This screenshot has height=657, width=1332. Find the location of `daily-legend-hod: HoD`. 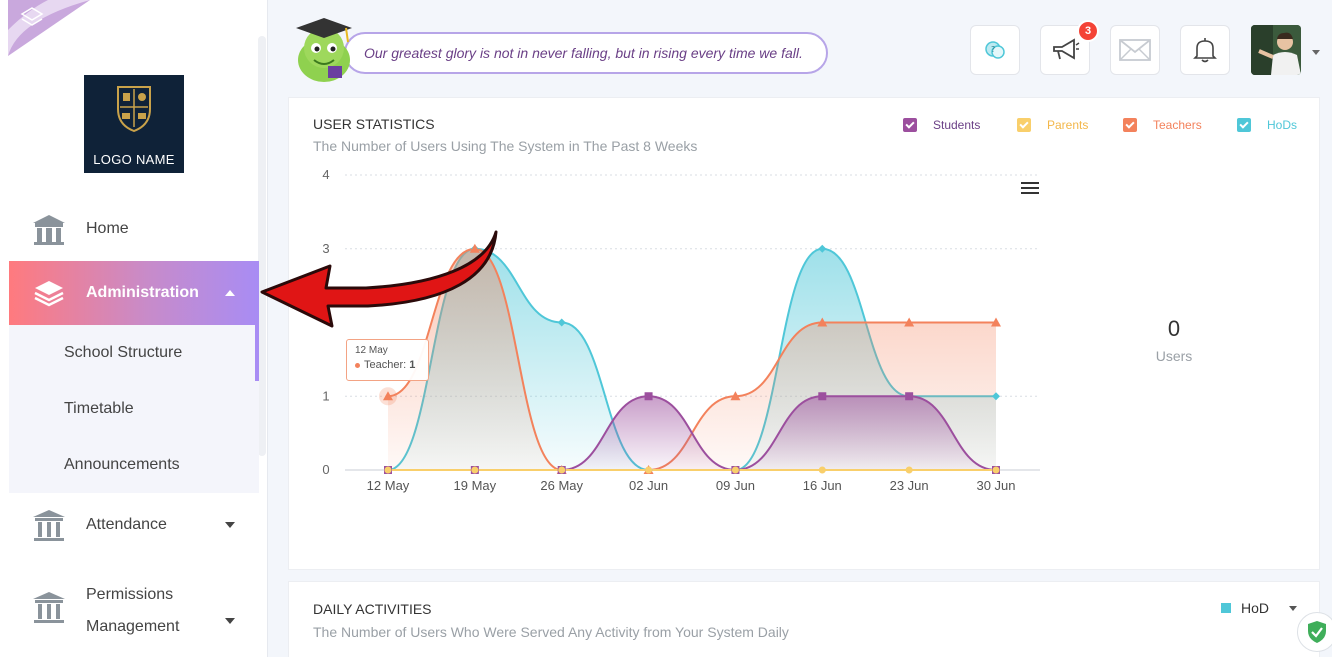

daily-legend-hod: HoD is located at coordinates (1259, 608).